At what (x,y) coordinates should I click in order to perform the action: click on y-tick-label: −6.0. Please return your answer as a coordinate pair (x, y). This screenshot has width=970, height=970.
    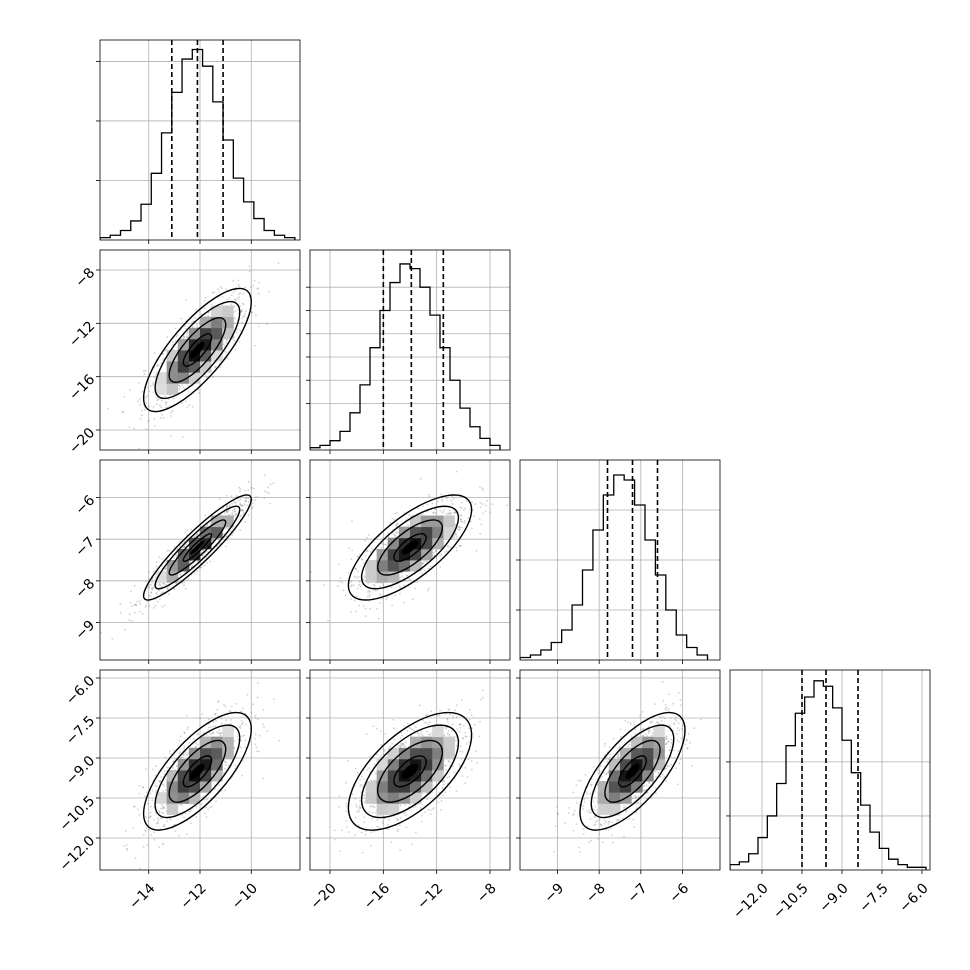
    Looking at the image, I should click on (80, 690).